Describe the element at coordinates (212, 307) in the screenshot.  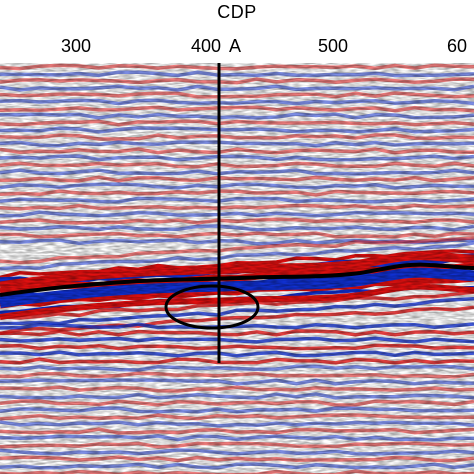
I see `anomaly-ellipse` at that location.